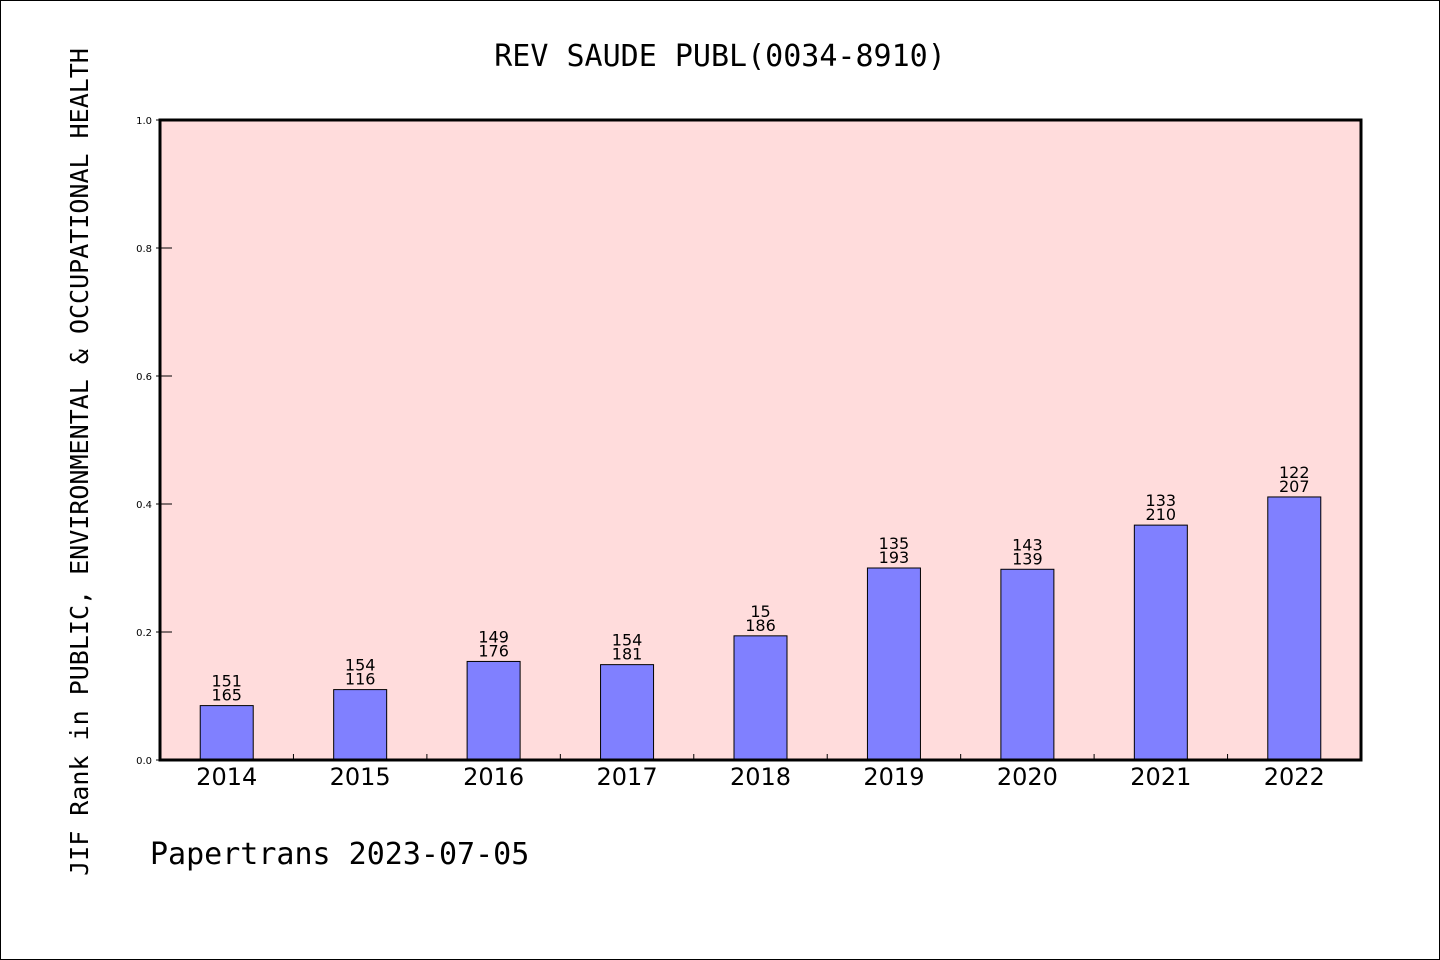  What do you see at coordinates (627, 712) in the screenshot?
I see `bar-2017` at bounding box center [627, 712].